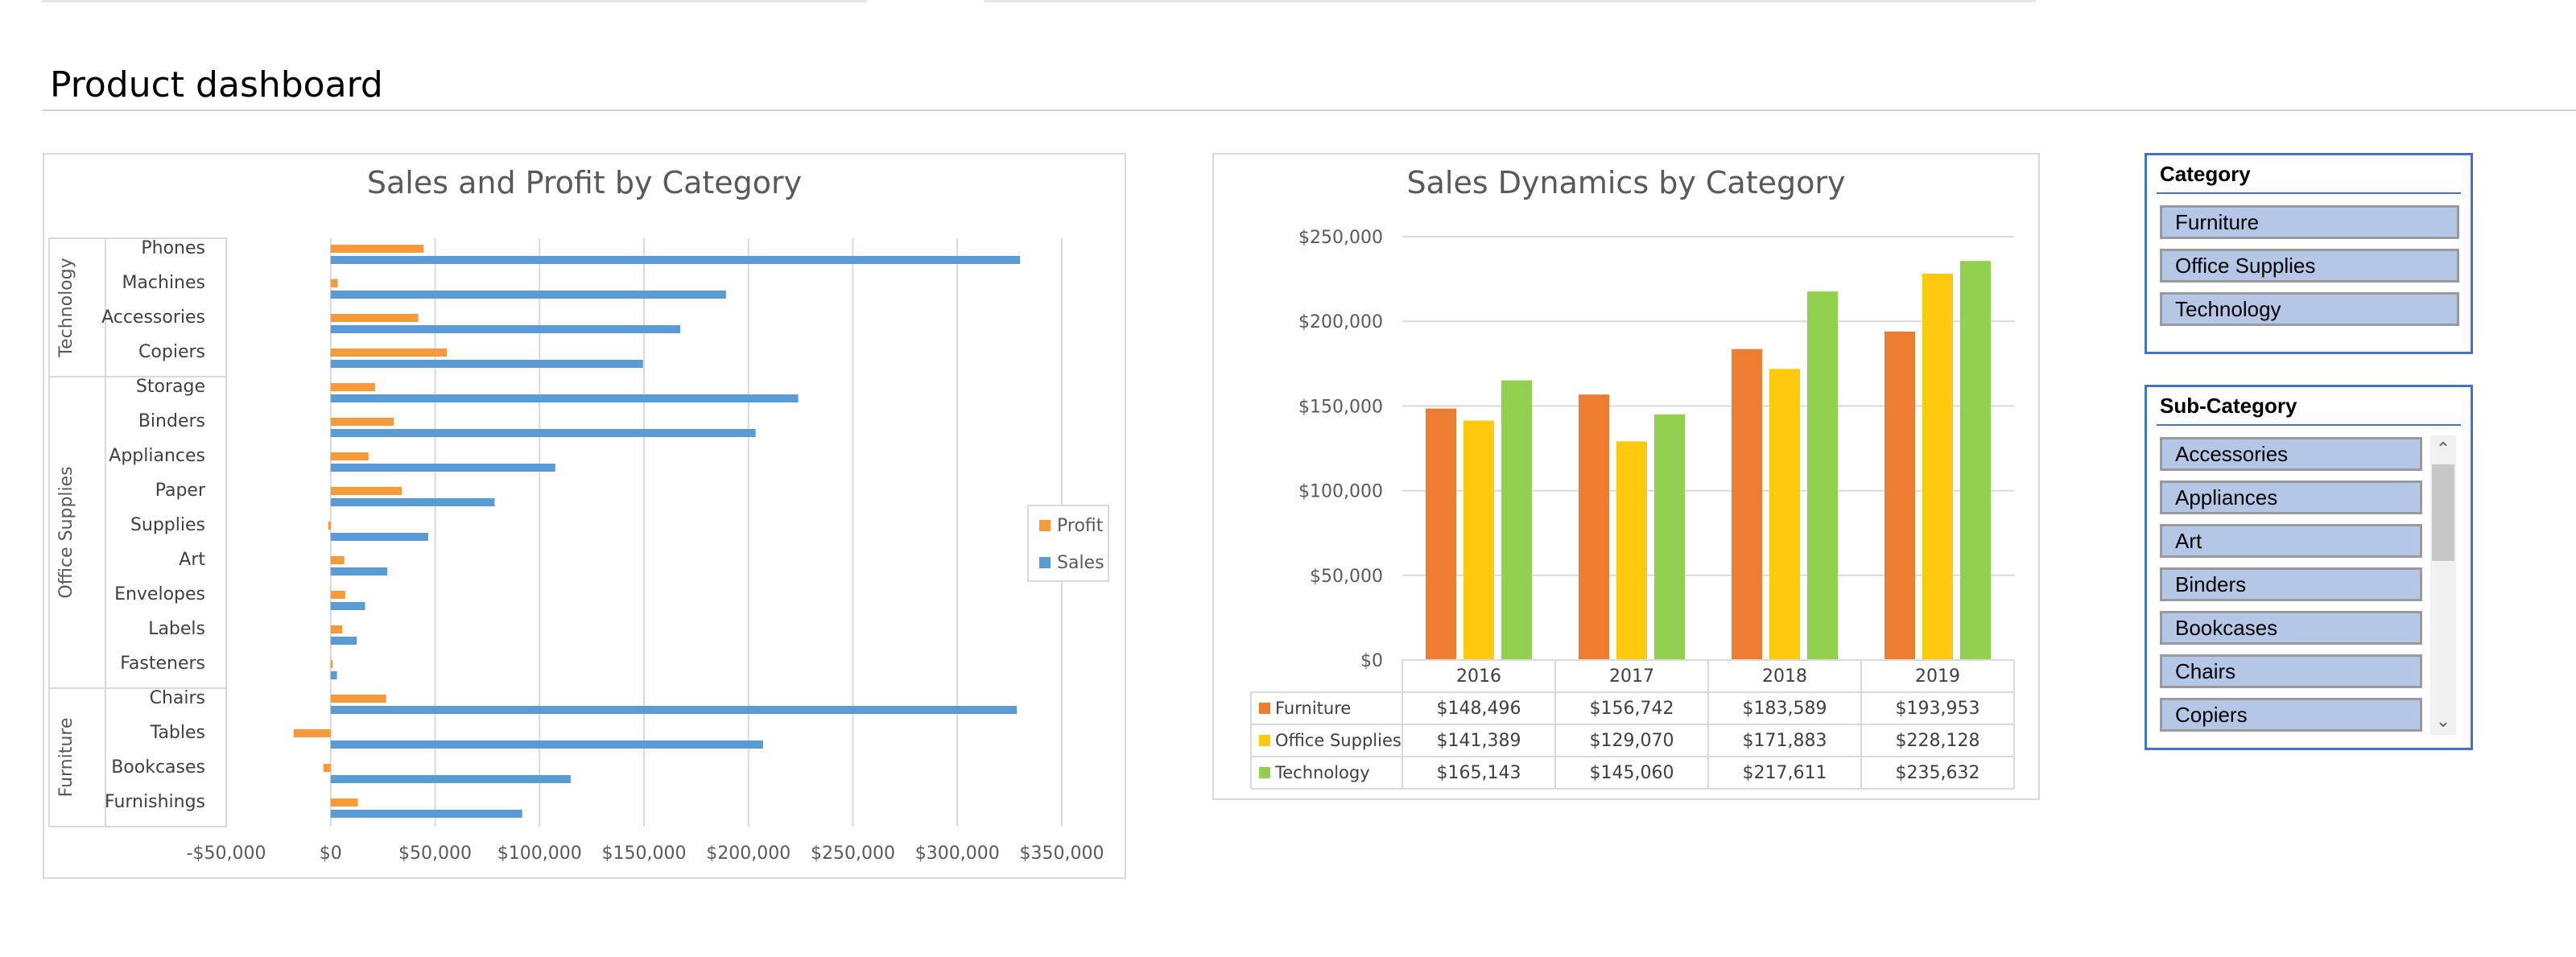 The height and width of the screenshot is (957, 2576). What do you see at coordinates (1264, 740) in the screenshot?
I see `legend-swatch-office-supplies` at bounding box center [1264, 740].